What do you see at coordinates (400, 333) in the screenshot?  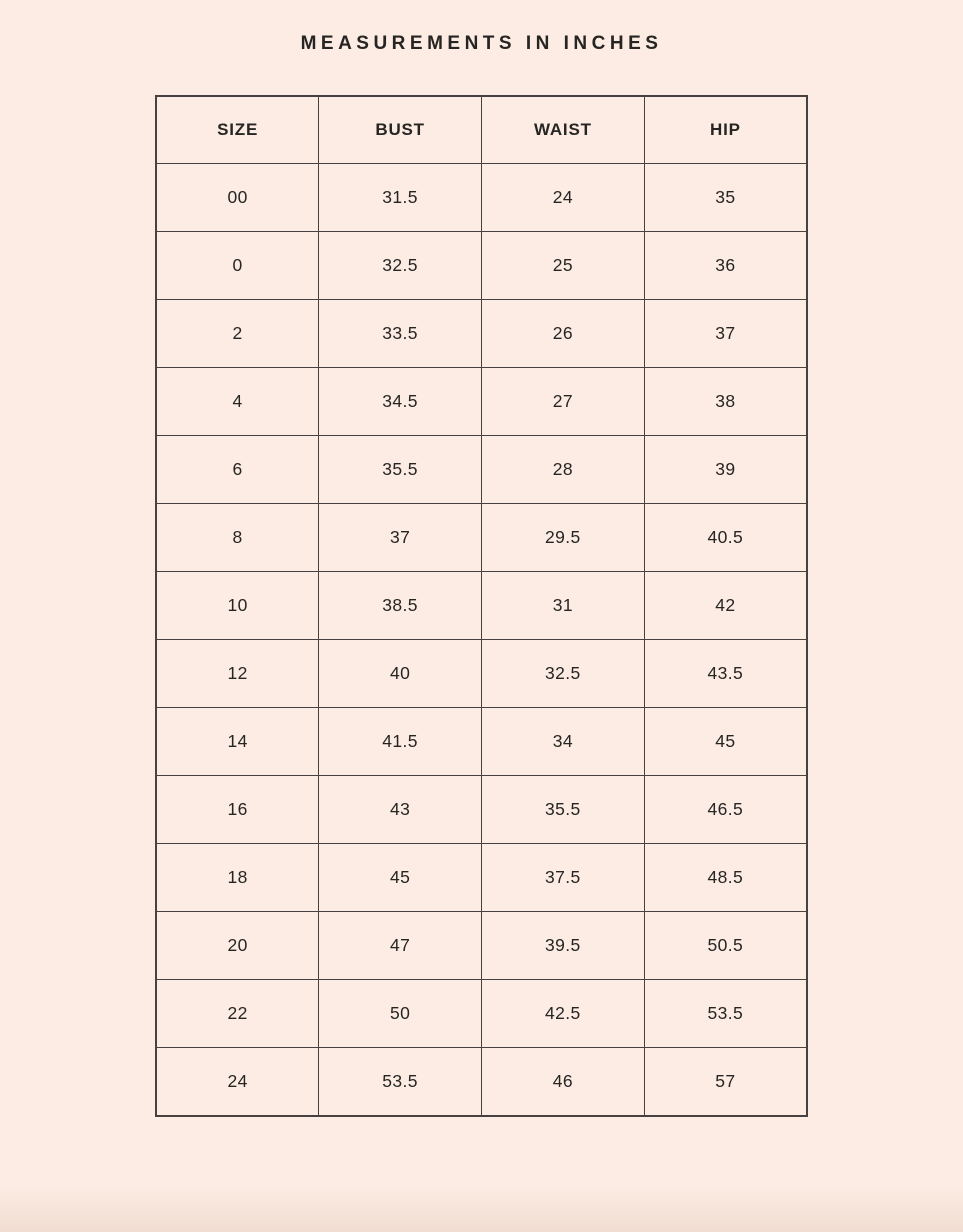 I see `table-cell: 33.5` at bounding box center [400, 333].